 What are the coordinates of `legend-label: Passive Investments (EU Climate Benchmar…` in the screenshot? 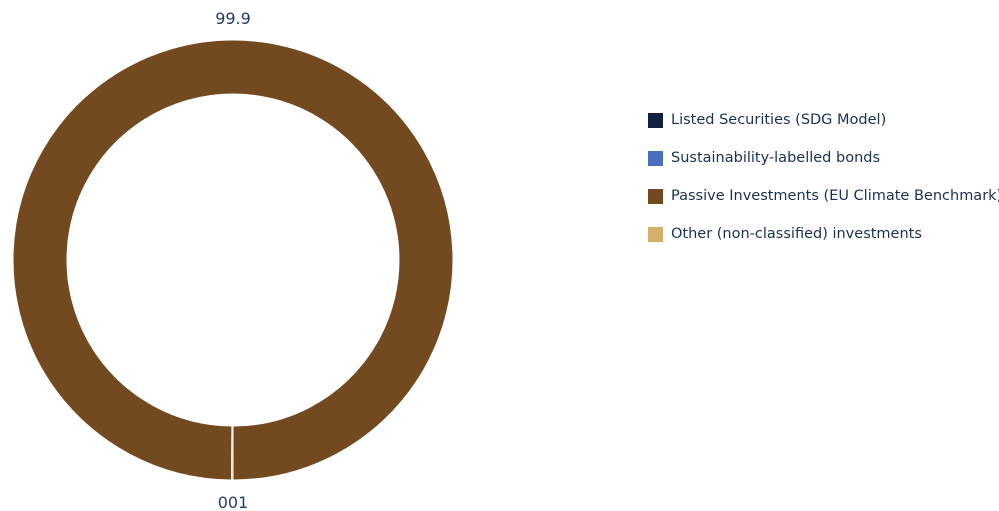 It's located at (835, 196).